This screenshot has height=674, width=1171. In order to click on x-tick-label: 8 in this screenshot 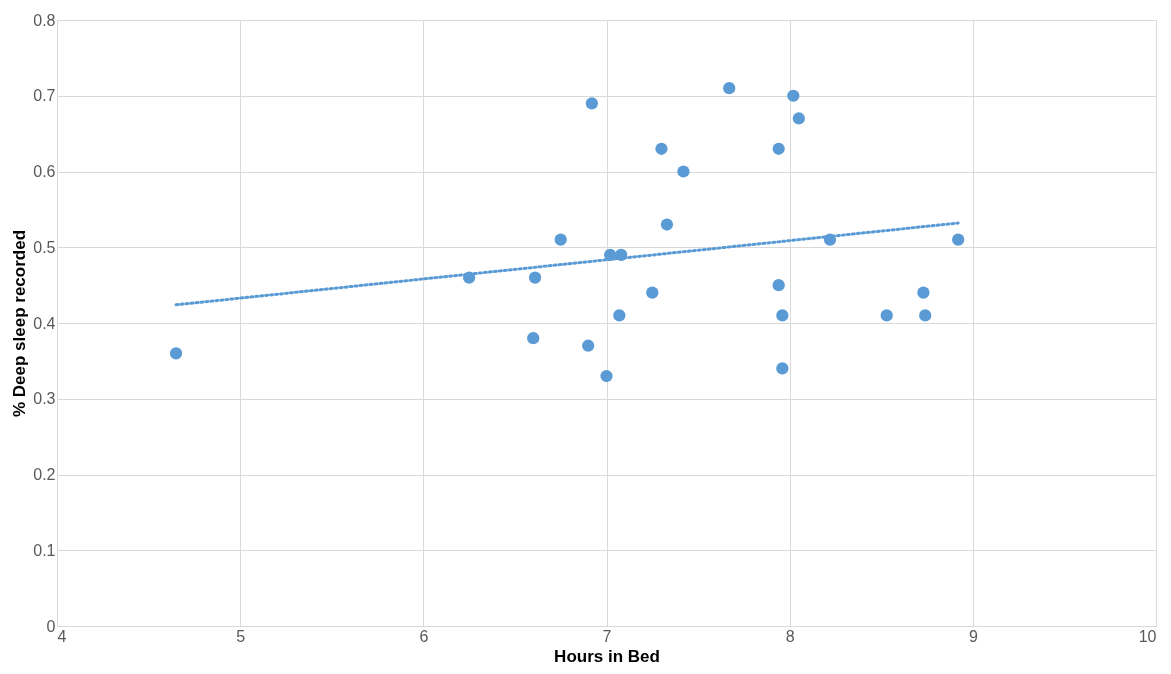, I will do `click(790, 636)`.